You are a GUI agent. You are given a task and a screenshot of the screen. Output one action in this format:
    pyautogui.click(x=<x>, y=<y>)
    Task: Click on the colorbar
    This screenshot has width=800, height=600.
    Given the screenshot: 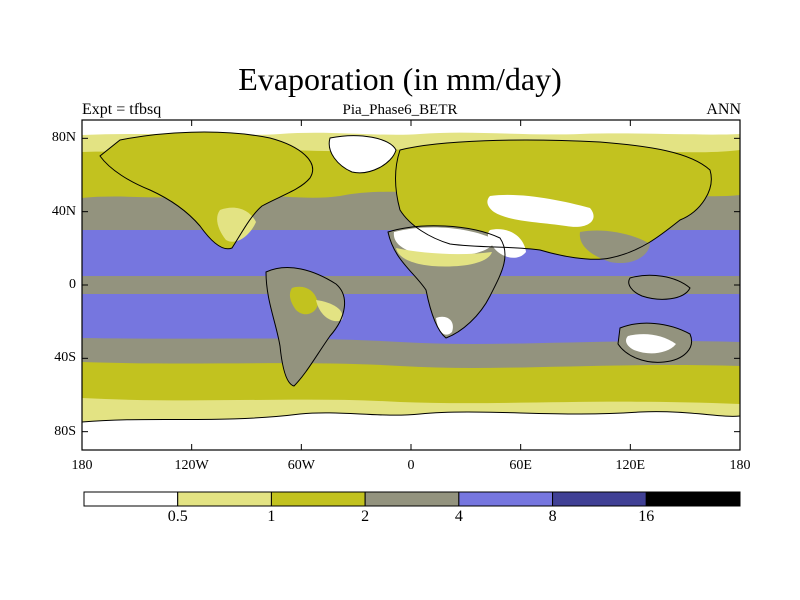 What is the action you would take?
    pyautogui.click(x=412, y=499)
    